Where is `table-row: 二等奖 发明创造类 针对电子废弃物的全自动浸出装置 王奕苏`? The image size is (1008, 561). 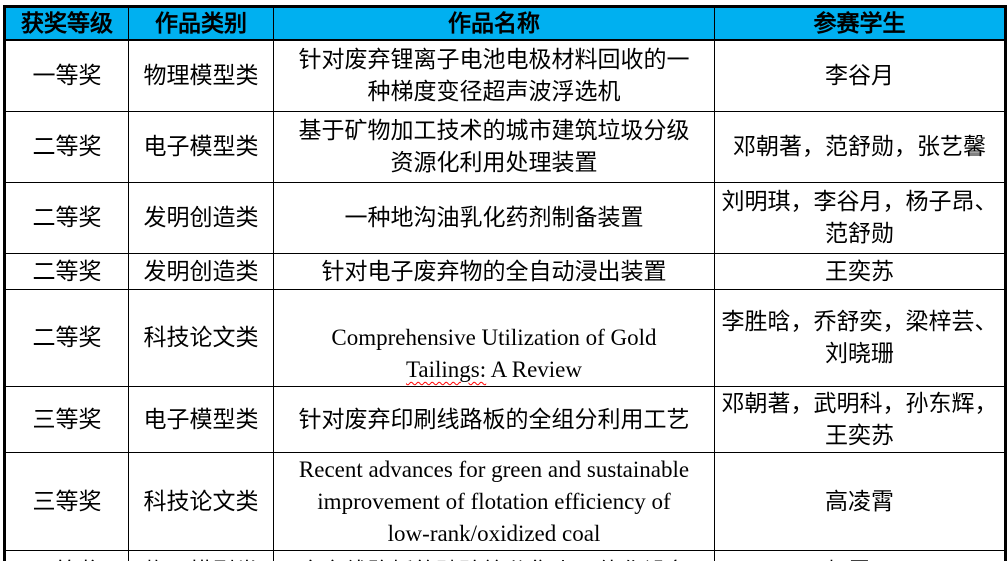 table-row: 二等奖 发明创造类 针对电子废弃物的全自动浸出装置 王奕苏 is located at coordinates (505, 271).